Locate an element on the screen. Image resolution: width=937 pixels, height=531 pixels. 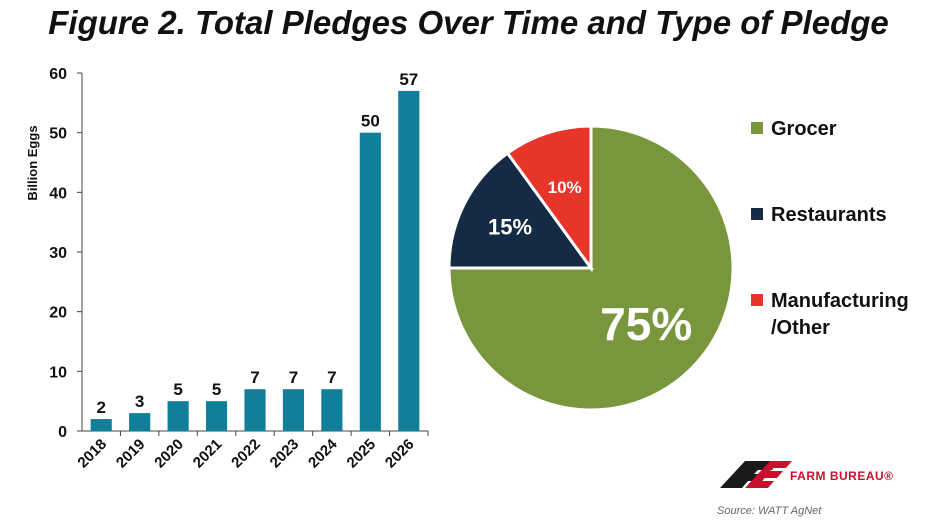
x-tick-label: 2023 is located at coordinates (285, 454).